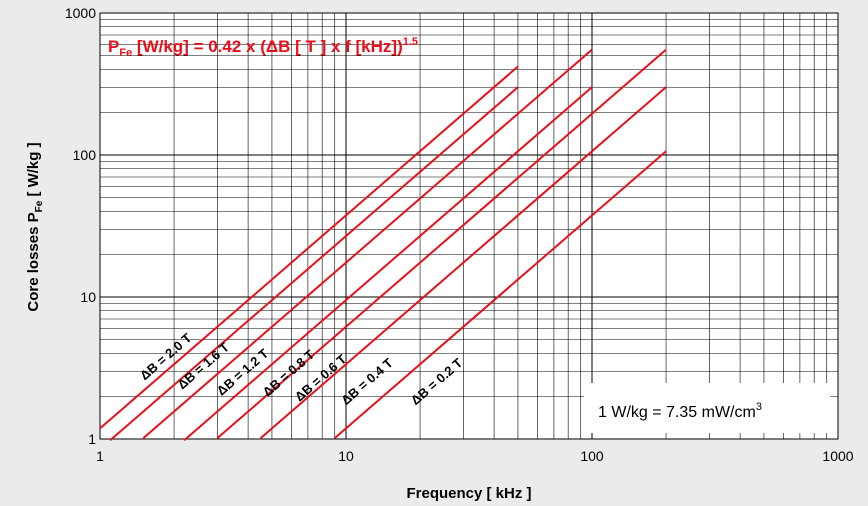 The height and width of the screenshot is (506, 868). What do you see at coordinates (100, 456) in the screenshot?
I see `x-tick-label: 1` at bounding box center [100, 456].